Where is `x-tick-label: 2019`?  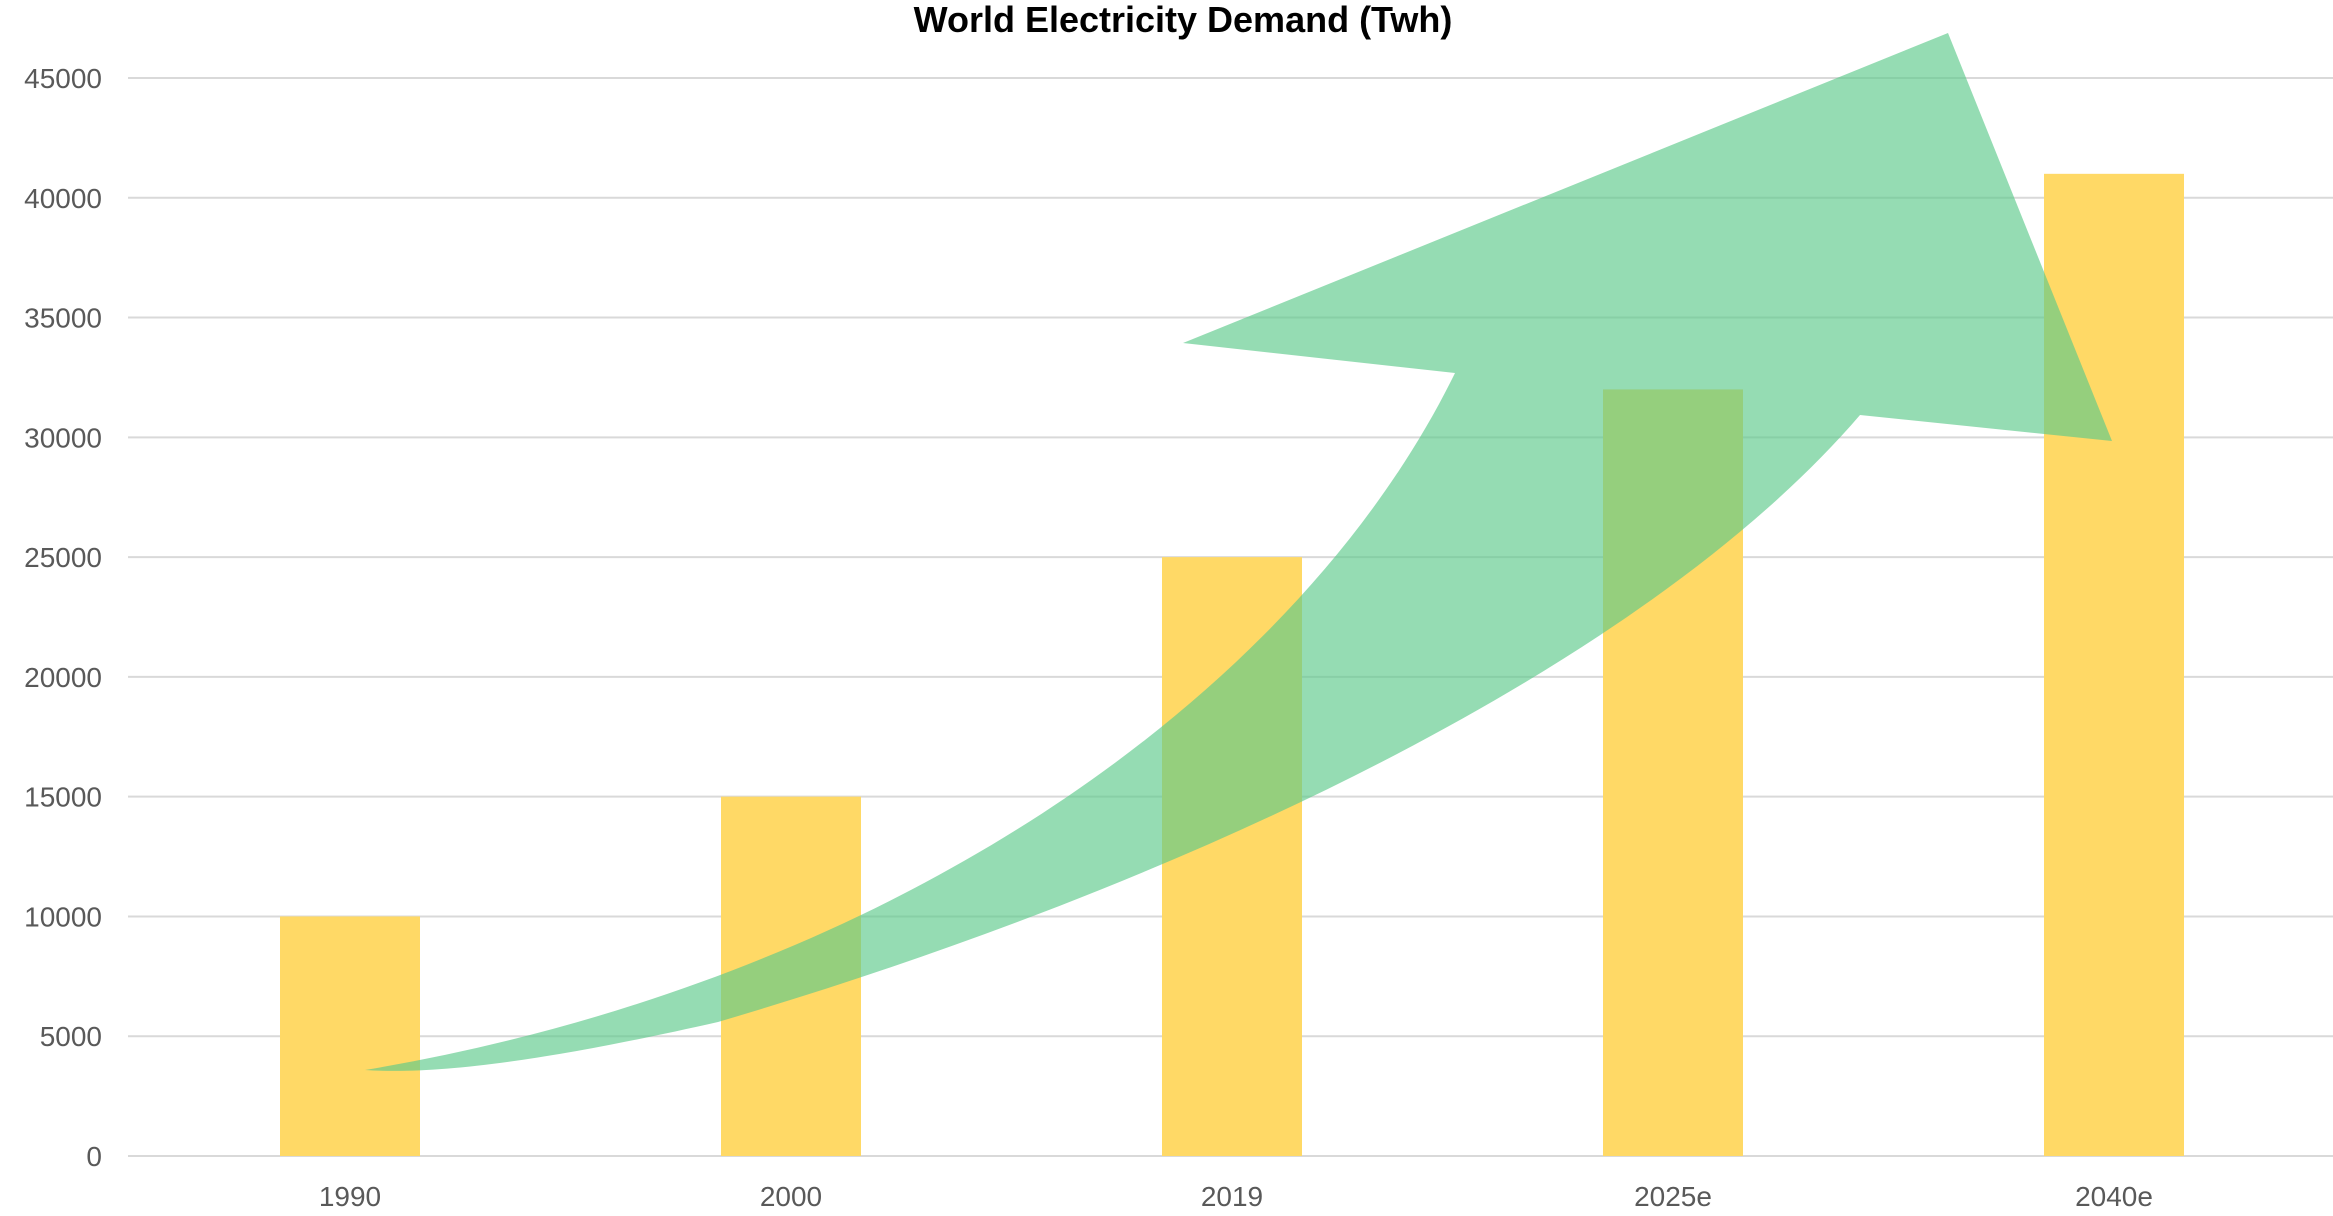 x-tick-label: 2019 is located at coordinates (1232, 1196).